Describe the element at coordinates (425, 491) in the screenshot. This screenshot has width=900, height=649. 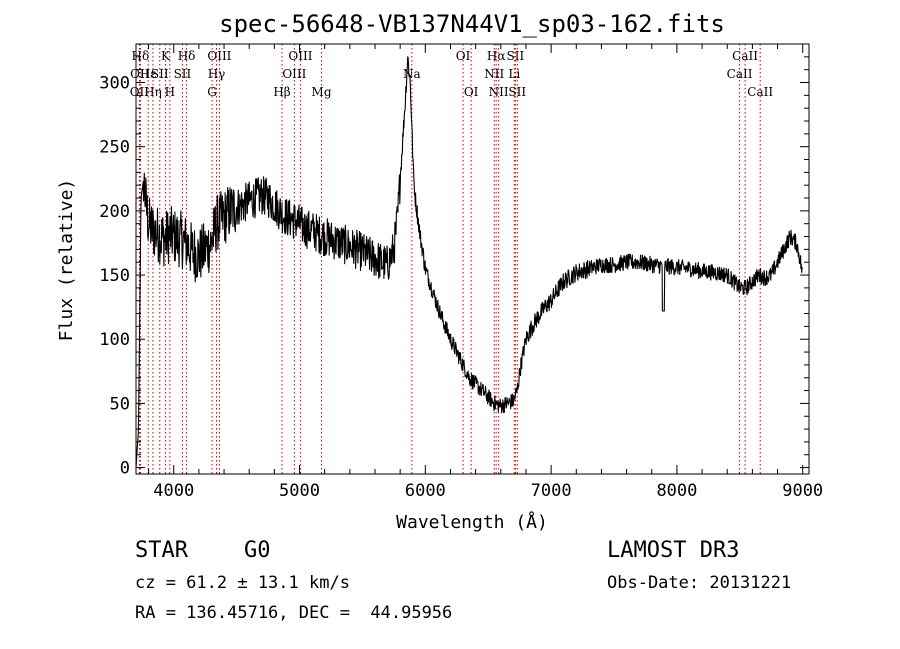
I see `x-tick-label: 6000` at that location.